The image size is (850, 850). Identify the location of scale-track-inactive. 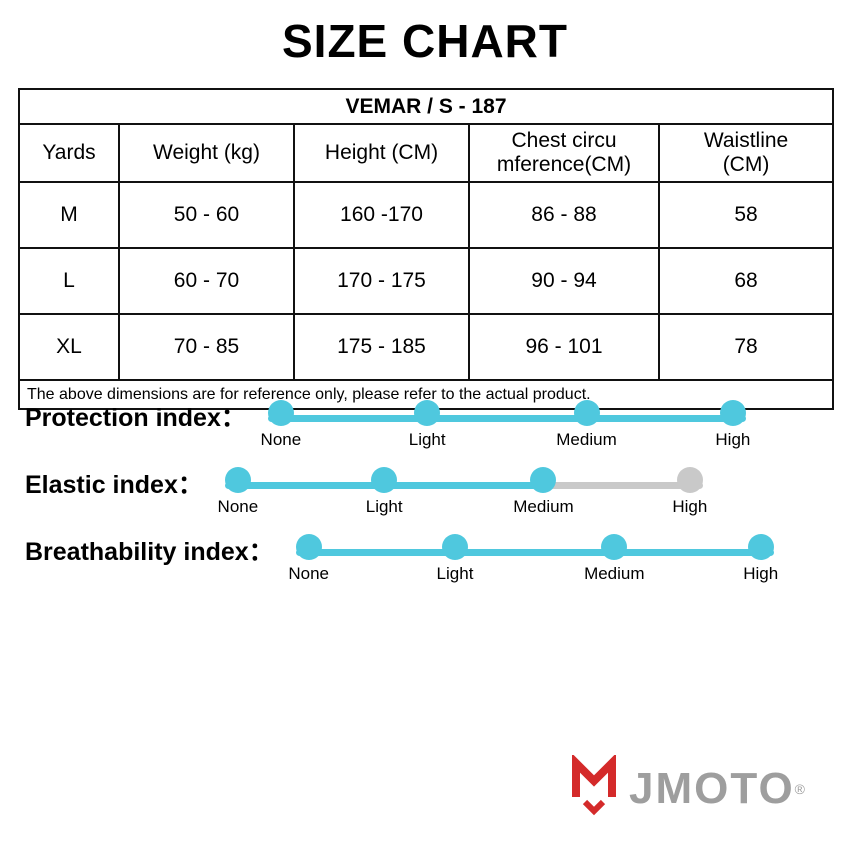
(623, 485).